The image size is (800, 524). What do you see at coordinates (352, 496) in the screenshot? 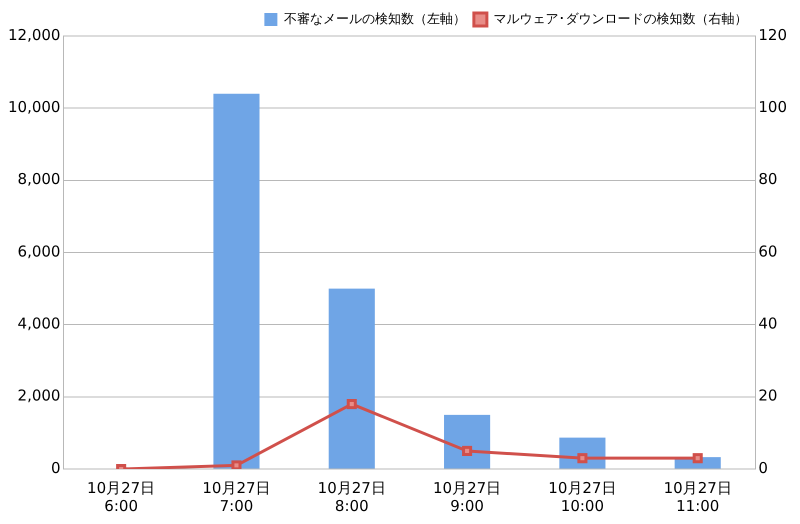
I see `x-tick-label: 10月27日 8:00` at bounding box center [352, 496].